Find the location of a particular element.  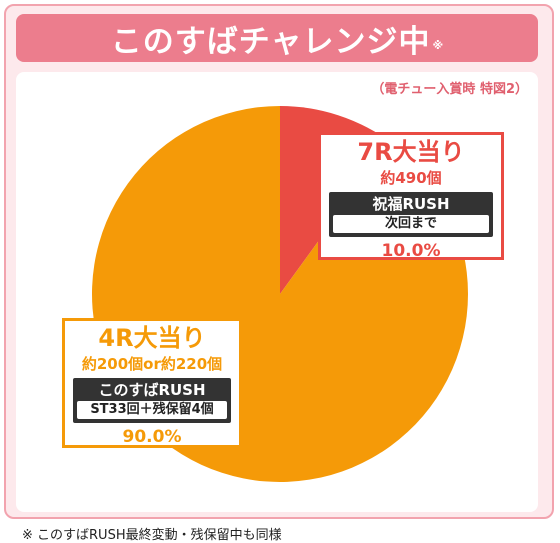

slice-4r-mode-block: このすばRUSH ST33回＋残保留4個 is located at coordinates (152, 400).